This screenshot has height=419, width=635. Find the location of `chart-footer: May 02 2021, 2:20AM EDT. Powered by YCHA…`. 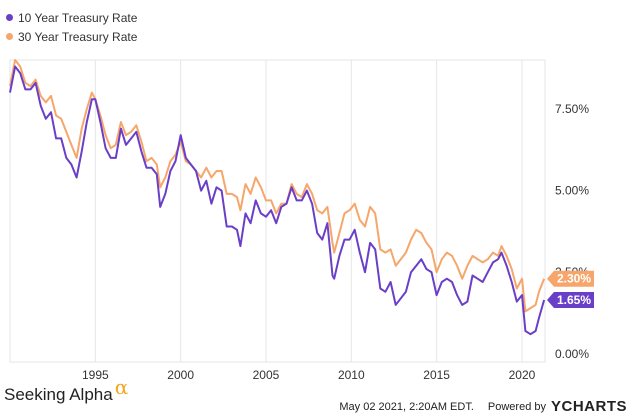

chart-footer: May 02 2021, 2:20AM EDT. Powered by YCHA… is located at coordinates (483, 406).